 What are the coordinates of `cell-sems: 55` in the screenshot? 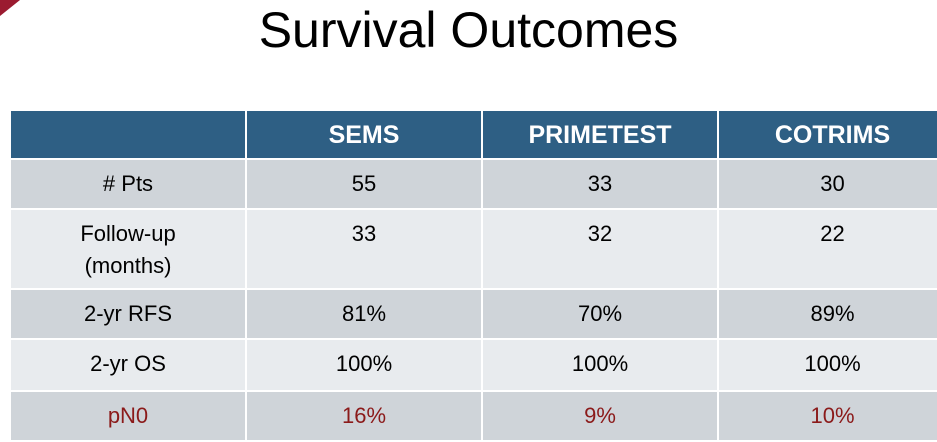 It's located at (364, 184).